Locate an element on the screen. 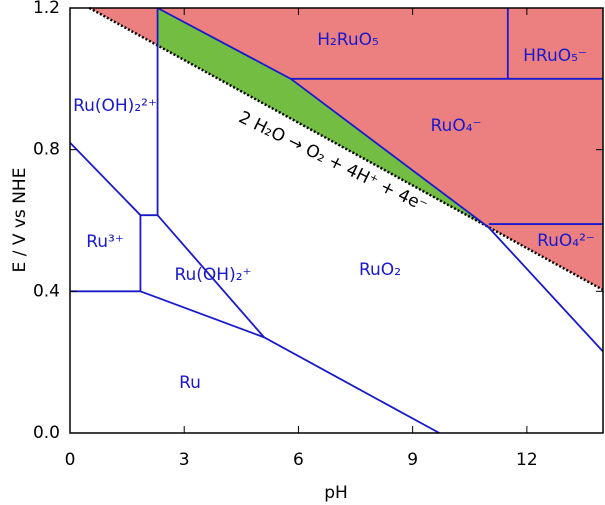 This screenshot has width=605, height=505. y-tick-label: 0.8 is located at coordinates (46, 150).